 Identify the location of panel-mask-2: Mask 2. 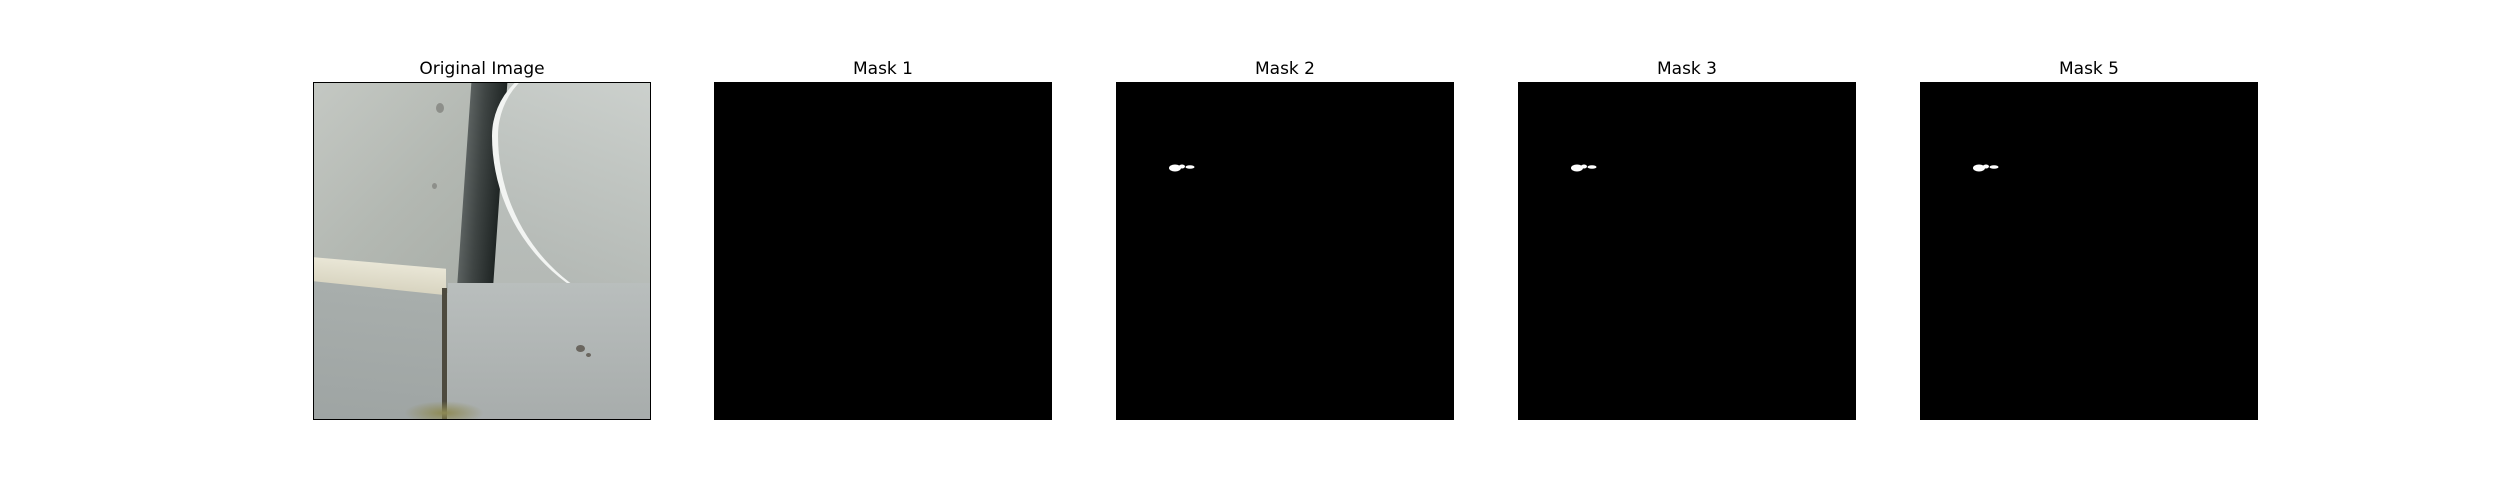
(1285, 238).